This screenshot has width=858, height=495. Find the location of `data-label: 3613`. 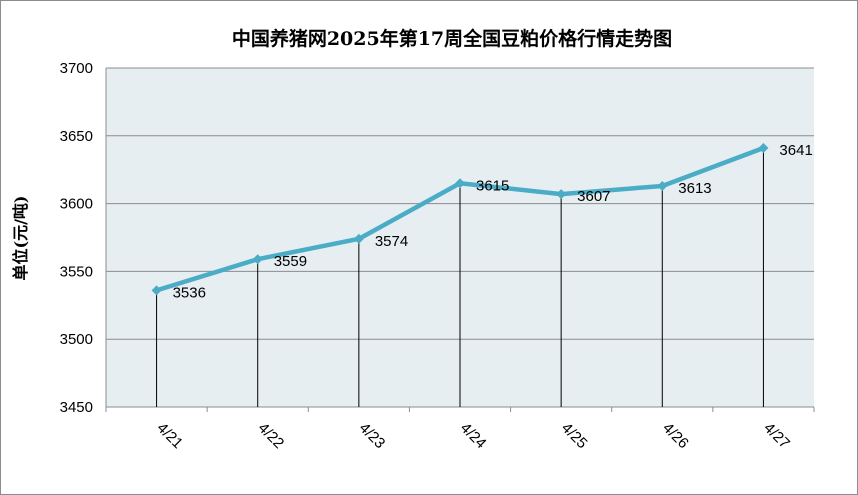

data-label: 3613 is located at coordinates (694, 188).